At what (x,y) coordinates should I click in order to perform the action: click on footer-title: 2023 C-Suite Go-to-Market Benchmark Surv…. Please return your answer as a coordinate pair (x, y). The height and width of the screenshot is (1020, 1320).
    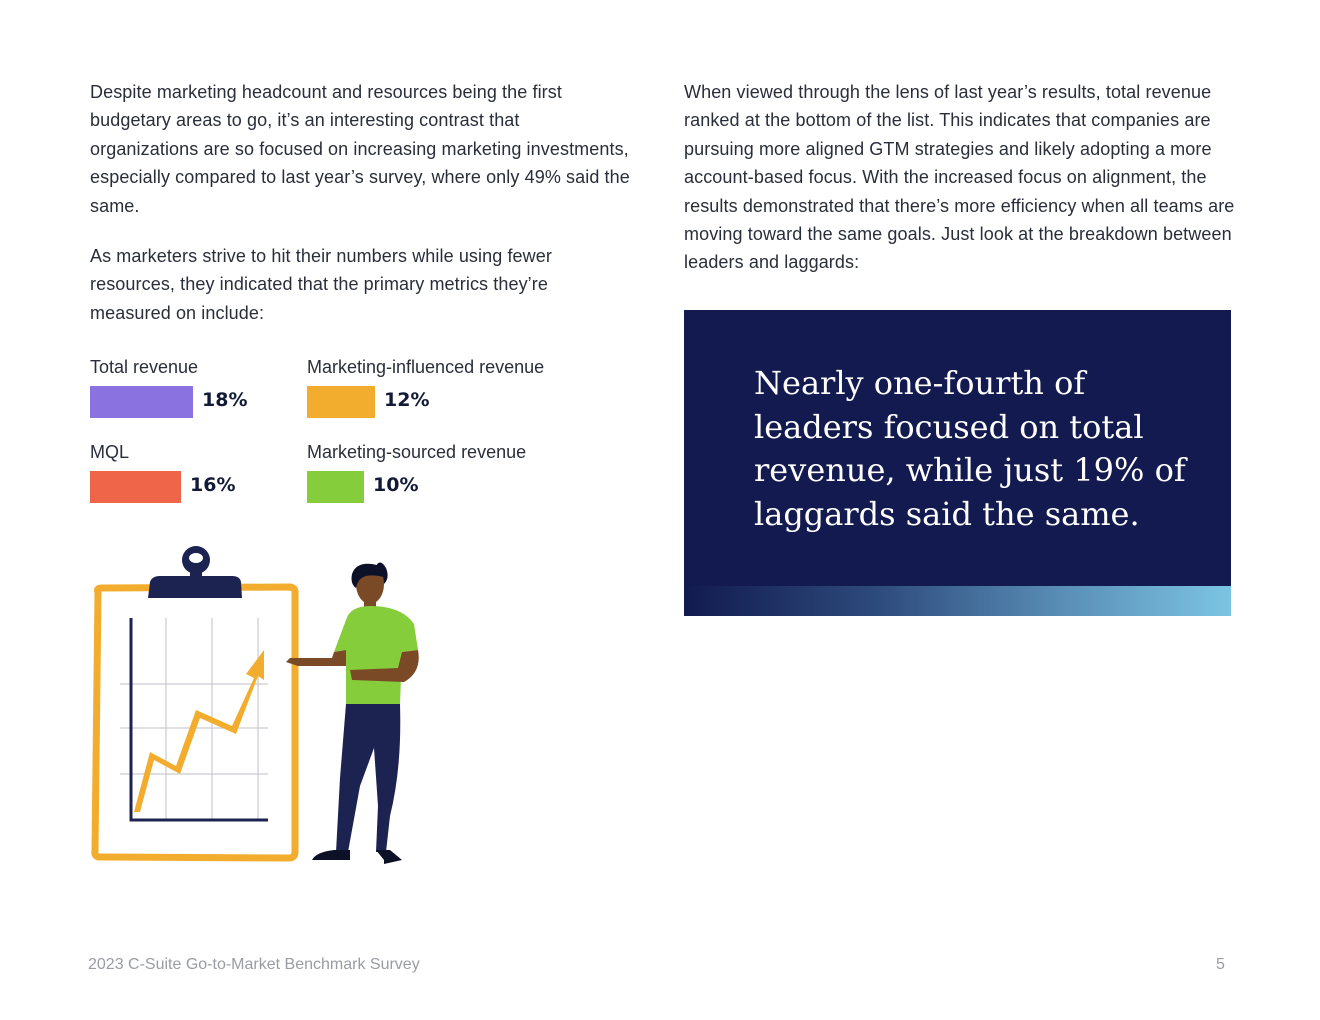
    Looking at the image, I should click on (254, 964).